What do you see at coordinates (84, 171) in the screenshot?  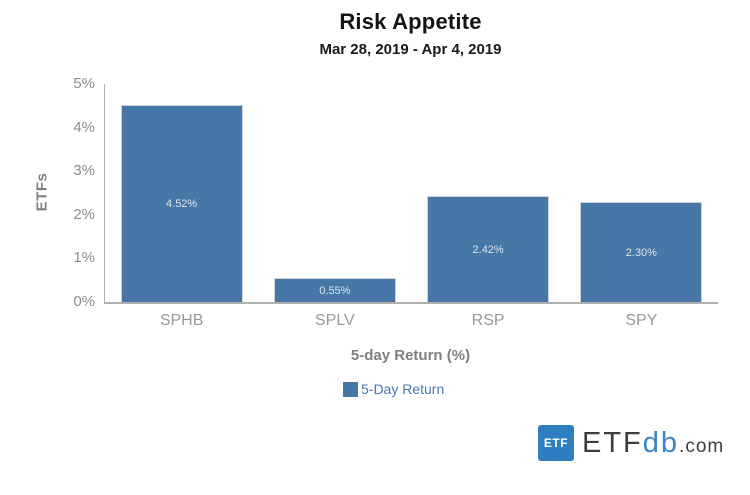 I see `y-tick-label: 3%` at bounding box center [84, 171].